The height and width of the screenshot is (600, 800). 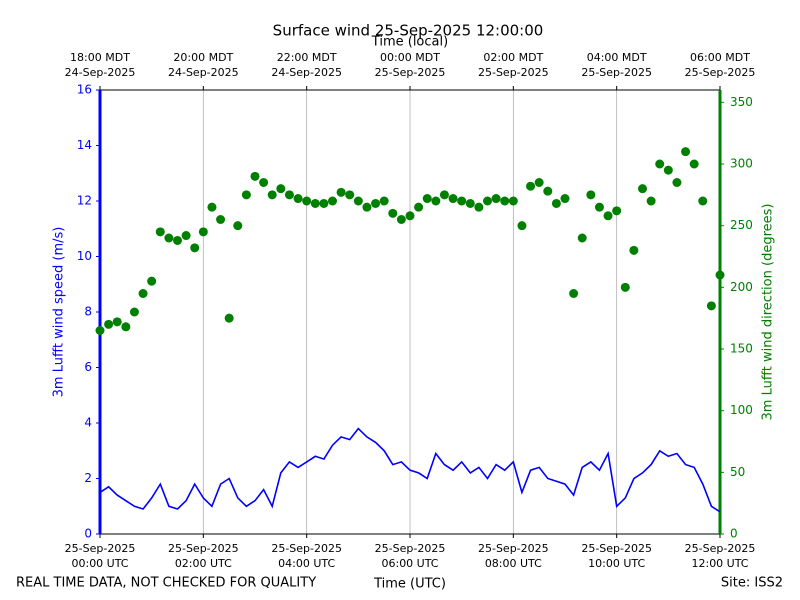 What do you see at coordinates (84, 201) in the screenshot?
I see `y-tick-label: 12` at bounding box center [84, 201].